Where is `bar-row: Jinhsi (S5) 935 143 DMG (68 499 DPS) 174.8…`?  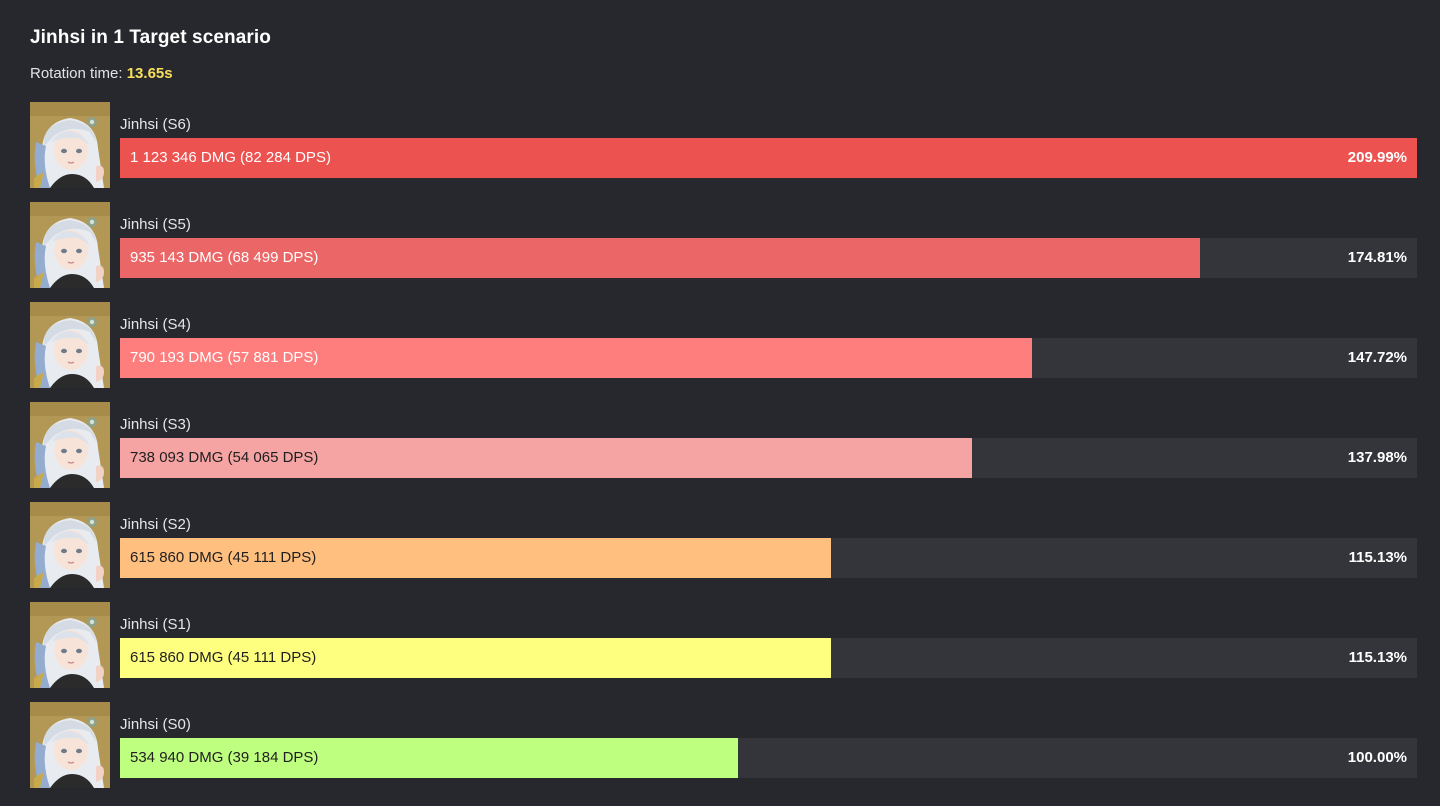
bar-row: Jinhsi (S5) 935 143 DMG (68 499 DPS) 174.8… is located at coordinates (723, 245).